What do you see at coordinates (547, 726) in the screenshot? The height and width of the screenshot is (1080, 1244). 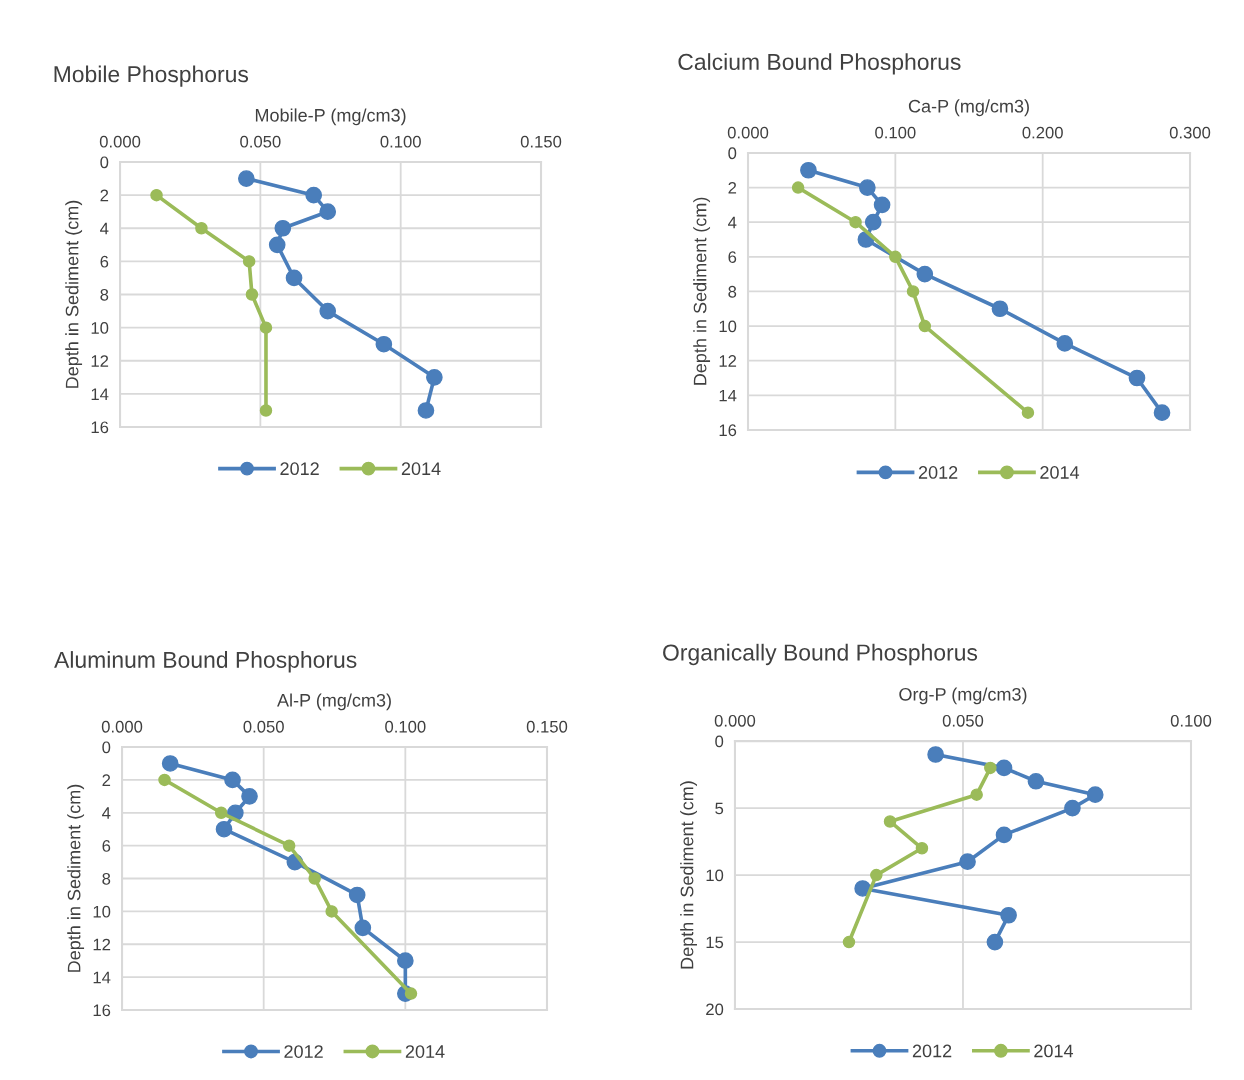 I see `x-tick-label: 0.150` at bounding box center [547, 726].